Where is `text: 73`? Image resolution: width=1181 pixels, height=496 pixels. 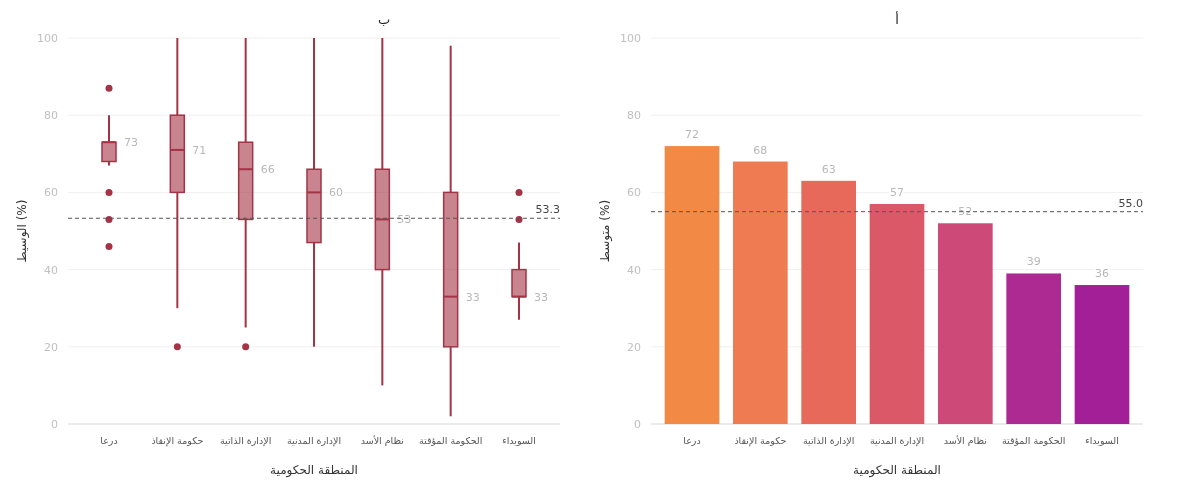
text: 73 is located at coordinates (131, 143).